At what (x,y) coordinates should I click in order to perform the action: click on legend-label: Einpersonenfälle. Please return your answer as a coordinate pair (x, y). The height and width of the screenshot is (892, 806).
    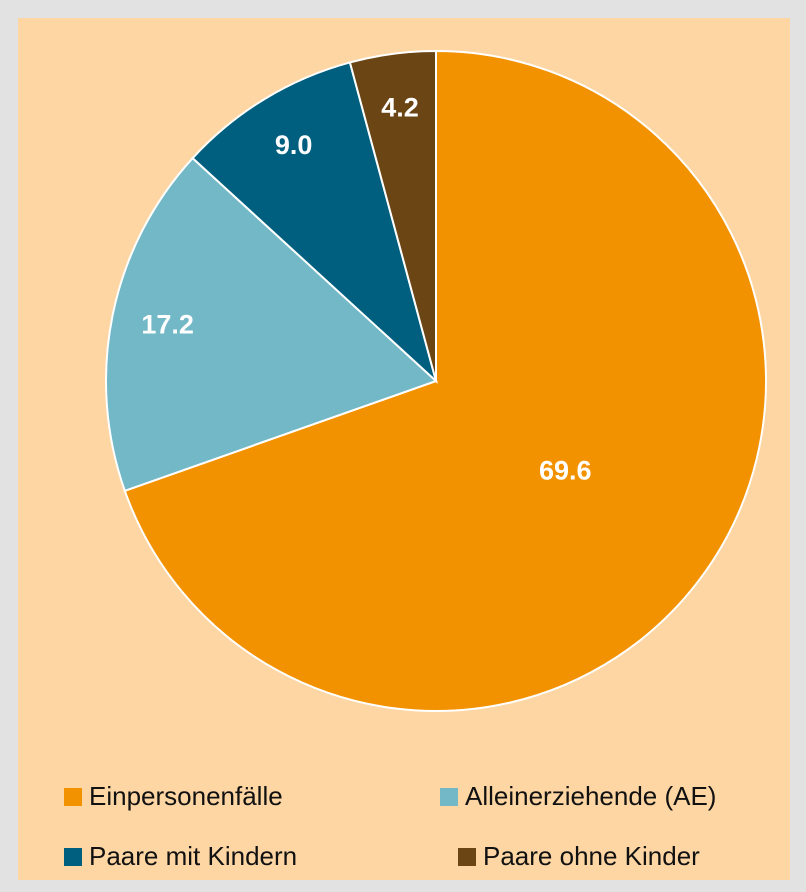
    Looking at the image, I should click on (186, 796).